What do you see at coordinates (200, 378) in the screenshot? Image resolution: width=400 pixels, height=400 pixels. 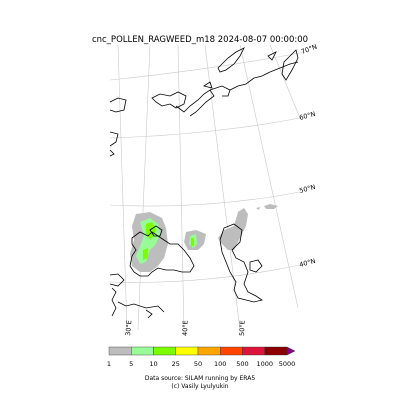 I see `footer-source: Data source: SILAM running by ERA5` at bounding box center [200, 378].